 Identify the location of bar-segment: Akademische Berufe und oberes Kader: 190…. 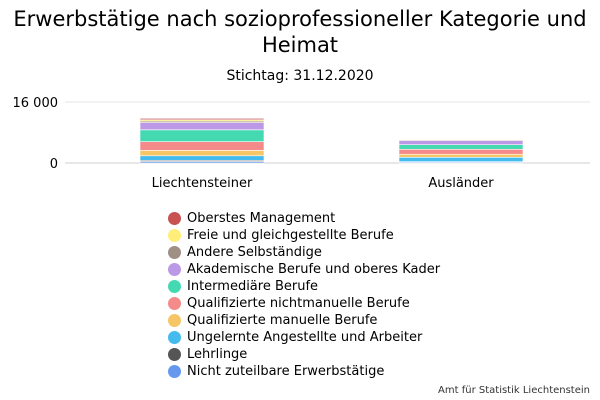
(202, 126).